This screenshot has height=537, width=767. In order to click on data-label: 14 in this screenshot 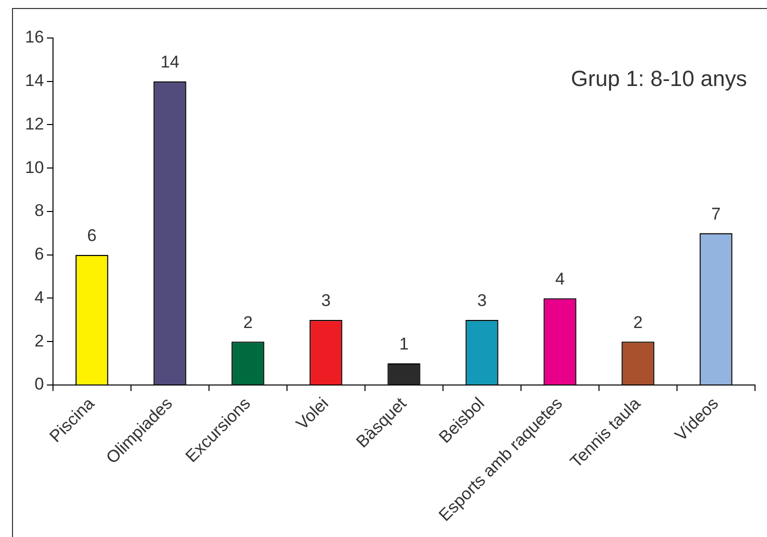, I will do `click(170, 62)`.